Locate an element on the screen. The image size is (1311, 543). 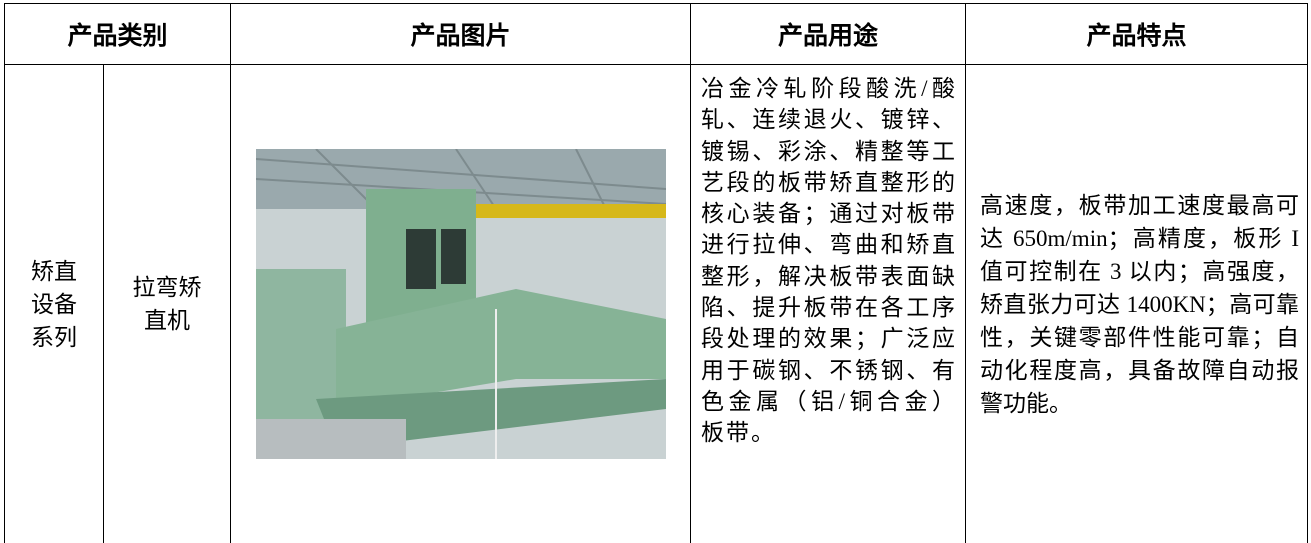
cell: 矫直设备系列 is located at coordinates (54, 304).